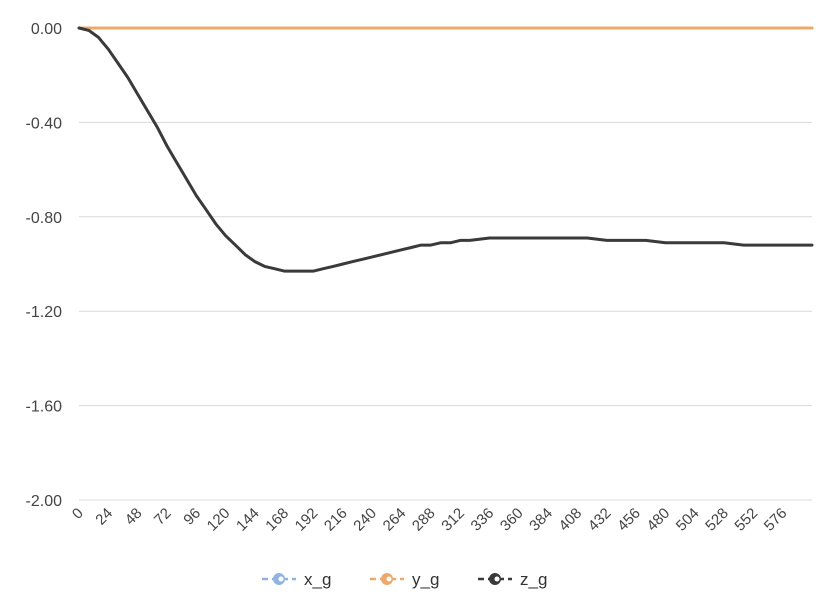 This screenshot has width=828, height=613. I want to click on legend-item-y-g: y_g, so click(404, 579).